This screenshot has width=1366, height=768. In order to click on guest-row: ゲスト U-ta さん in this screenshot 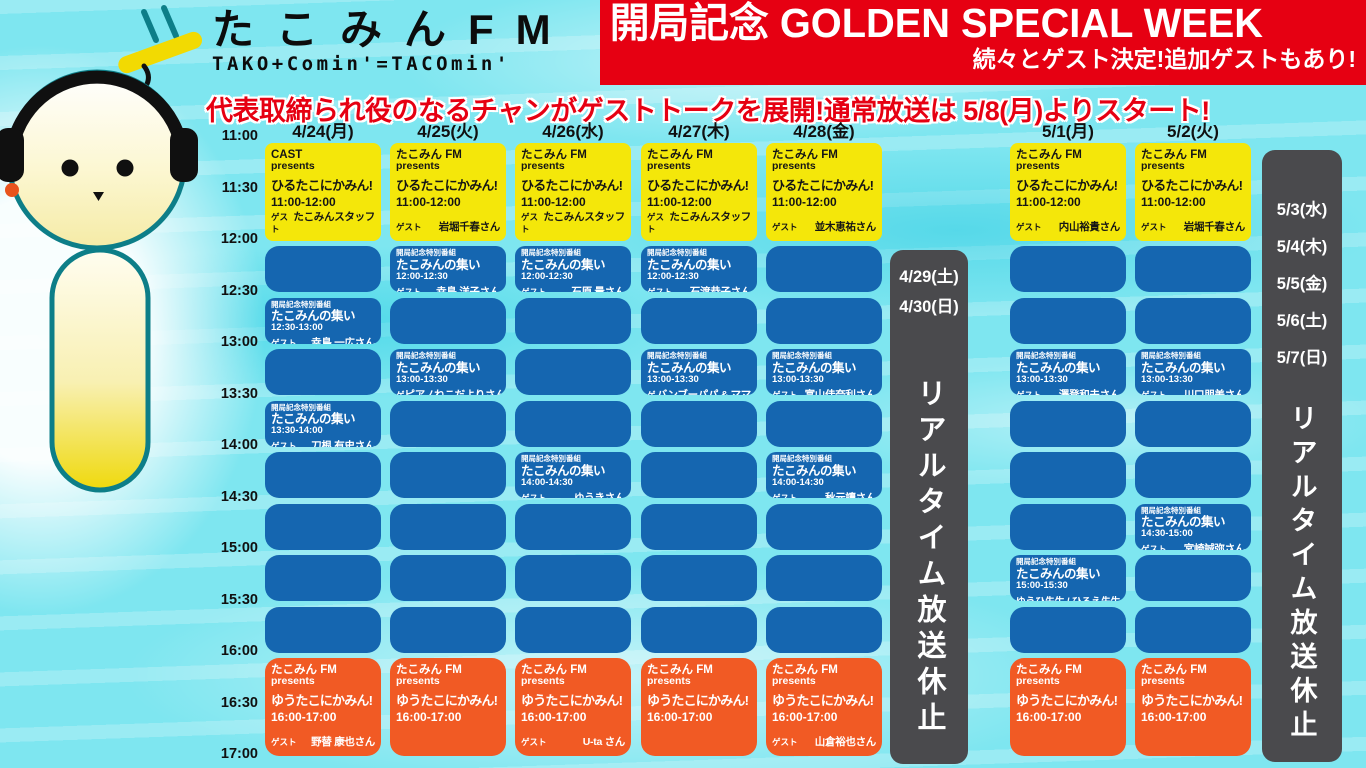, I will do `click(573, 741)`.